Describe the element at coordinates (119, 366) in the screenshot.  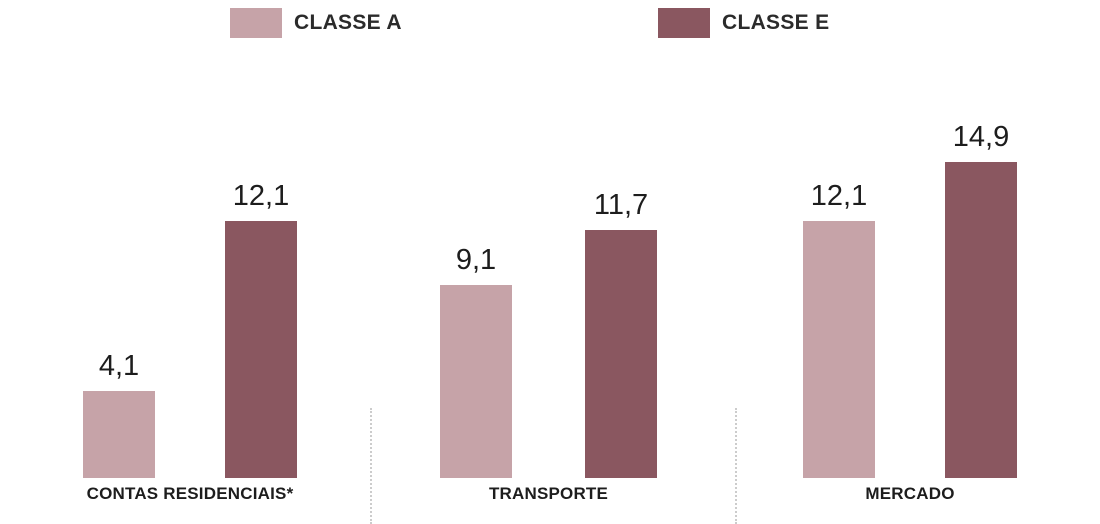
I see `value-label: 4,1` at that location.